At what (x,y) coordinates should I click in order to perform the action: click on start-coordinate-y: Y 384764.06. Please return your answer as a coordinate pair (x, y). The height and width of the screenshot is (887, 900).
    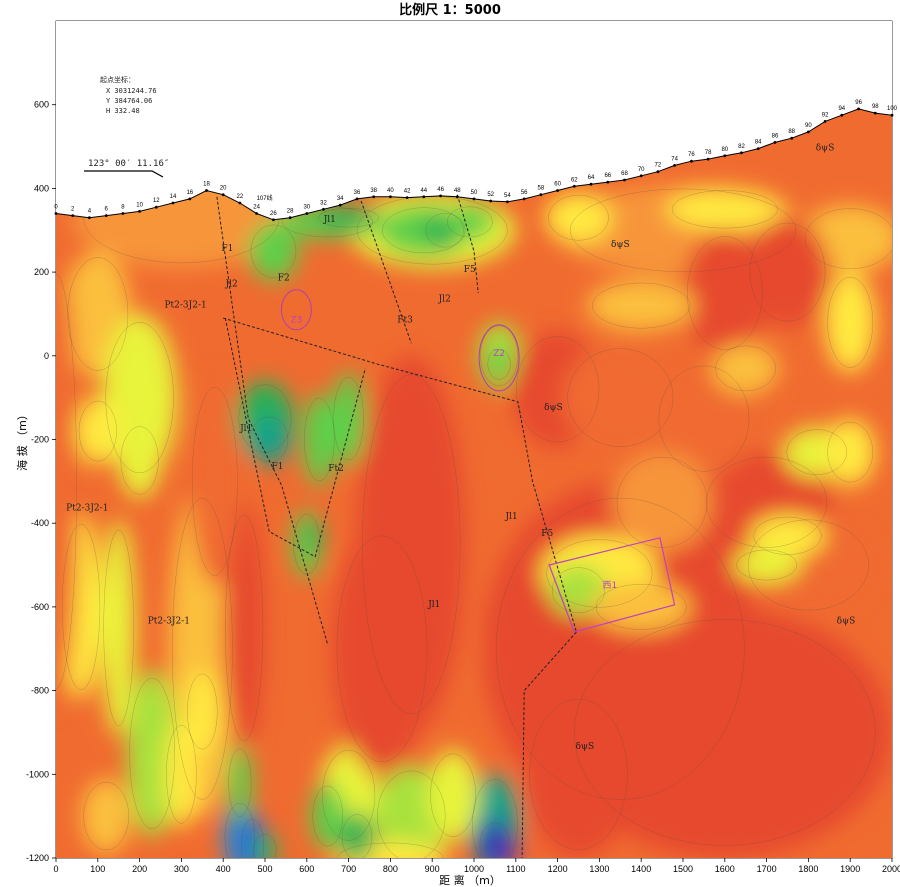
    Looking at the image, I should click on (129, 101).